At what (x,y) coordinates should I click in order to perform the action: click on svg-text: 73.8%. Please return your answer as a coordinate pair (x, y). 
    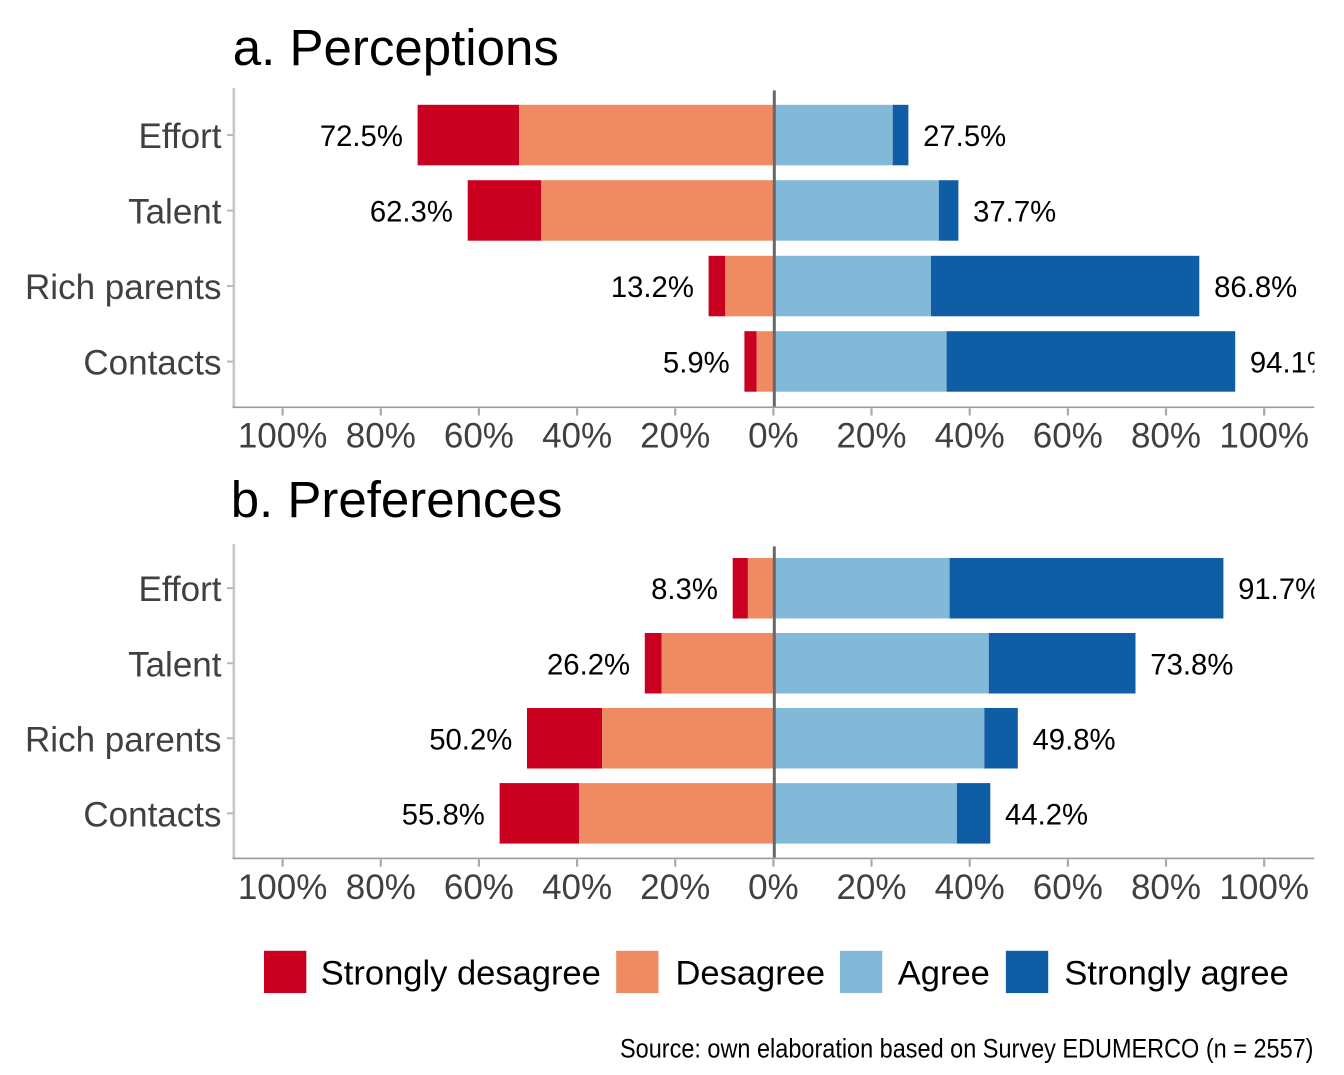
    Looking at the image, I should click on (1191, 664).